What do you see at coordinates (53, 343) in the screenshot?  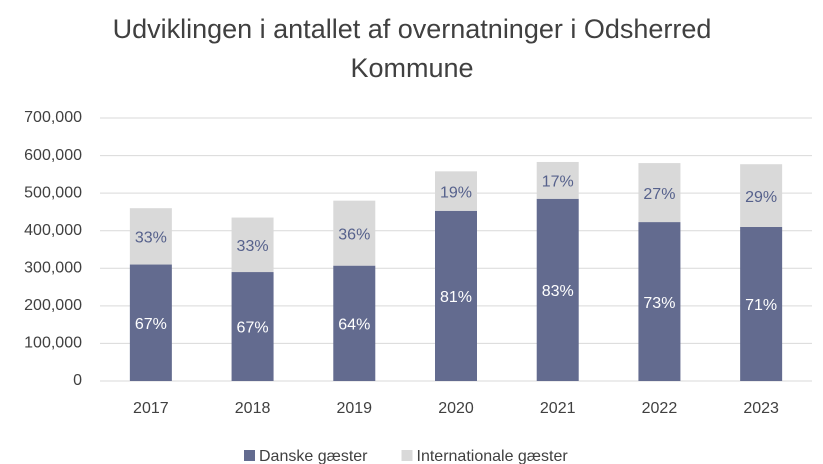 I see `y-tick-label: 100,000` at bounding box center [53, 343].